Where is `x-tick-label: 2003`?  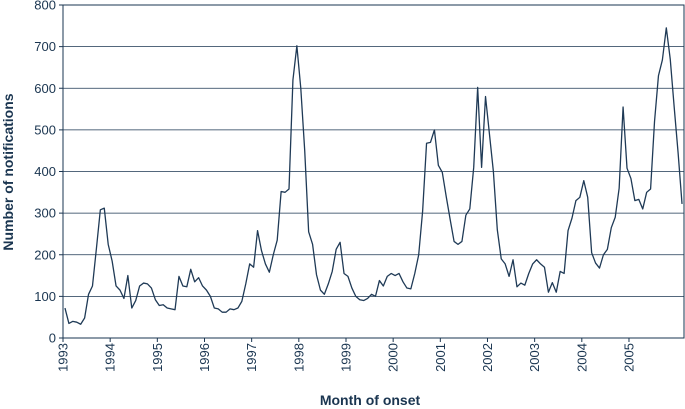 x-tick-label: 2003 is located at coordinates (534, 357).